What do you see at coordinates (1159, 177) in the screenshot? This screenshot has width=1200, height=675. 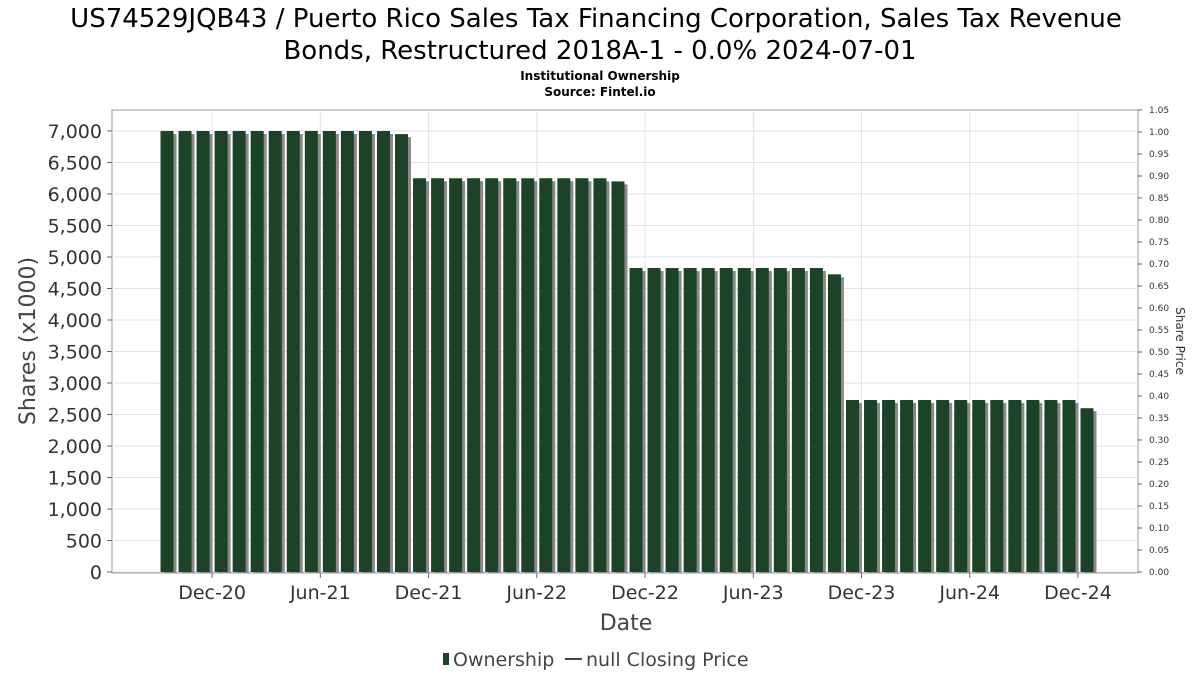 I see `y2-tick-label: 0.90` at bounding box center [1159, 177].